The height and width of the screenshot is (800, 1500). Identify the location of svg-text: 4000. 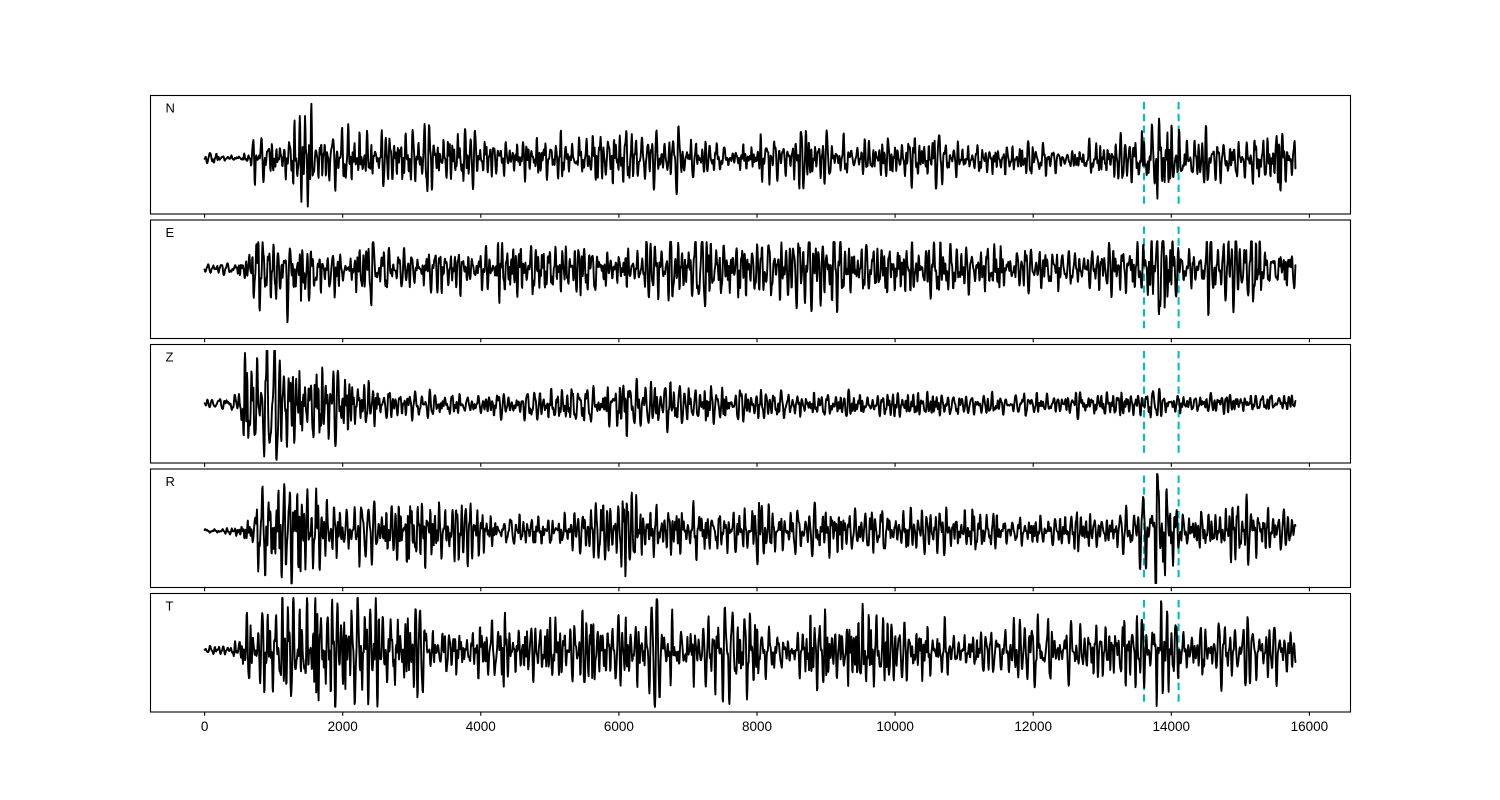
(481, 726).